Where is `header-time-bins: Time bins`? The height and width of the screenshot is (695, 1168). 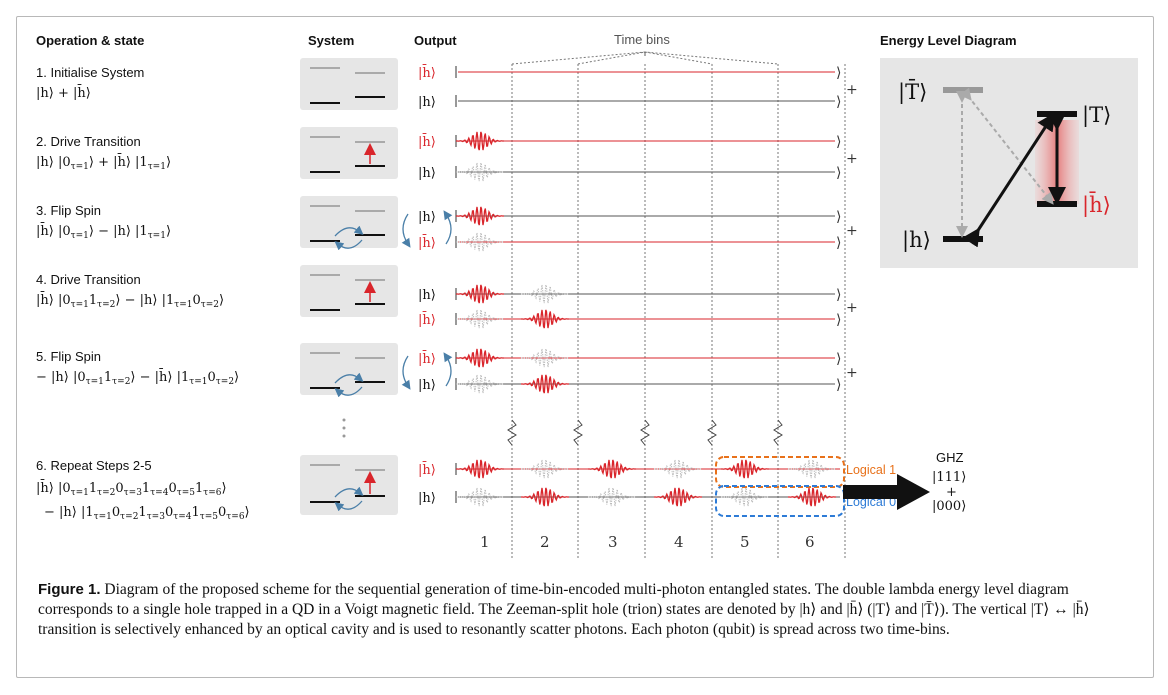
header-time-bins: Time bins is located at coordinates (642, 39).